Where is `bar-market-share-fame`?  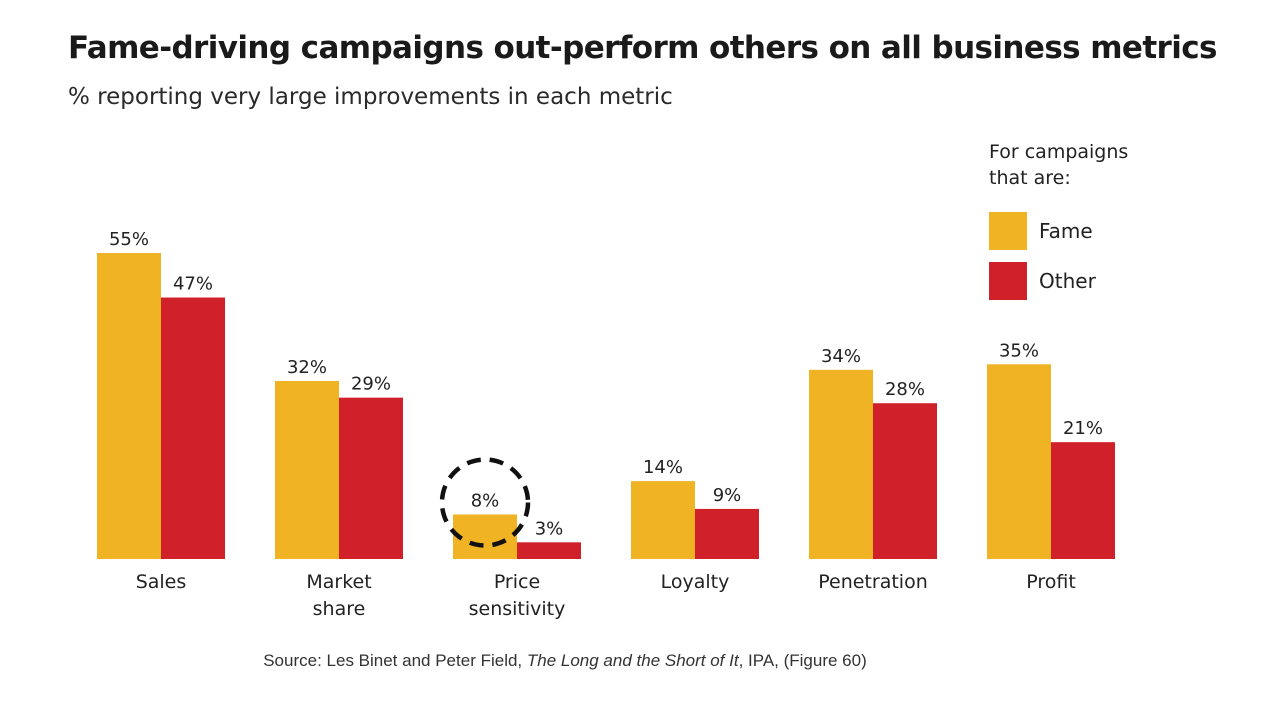
bar-market-share-fame is located at coordinates (307, 469).